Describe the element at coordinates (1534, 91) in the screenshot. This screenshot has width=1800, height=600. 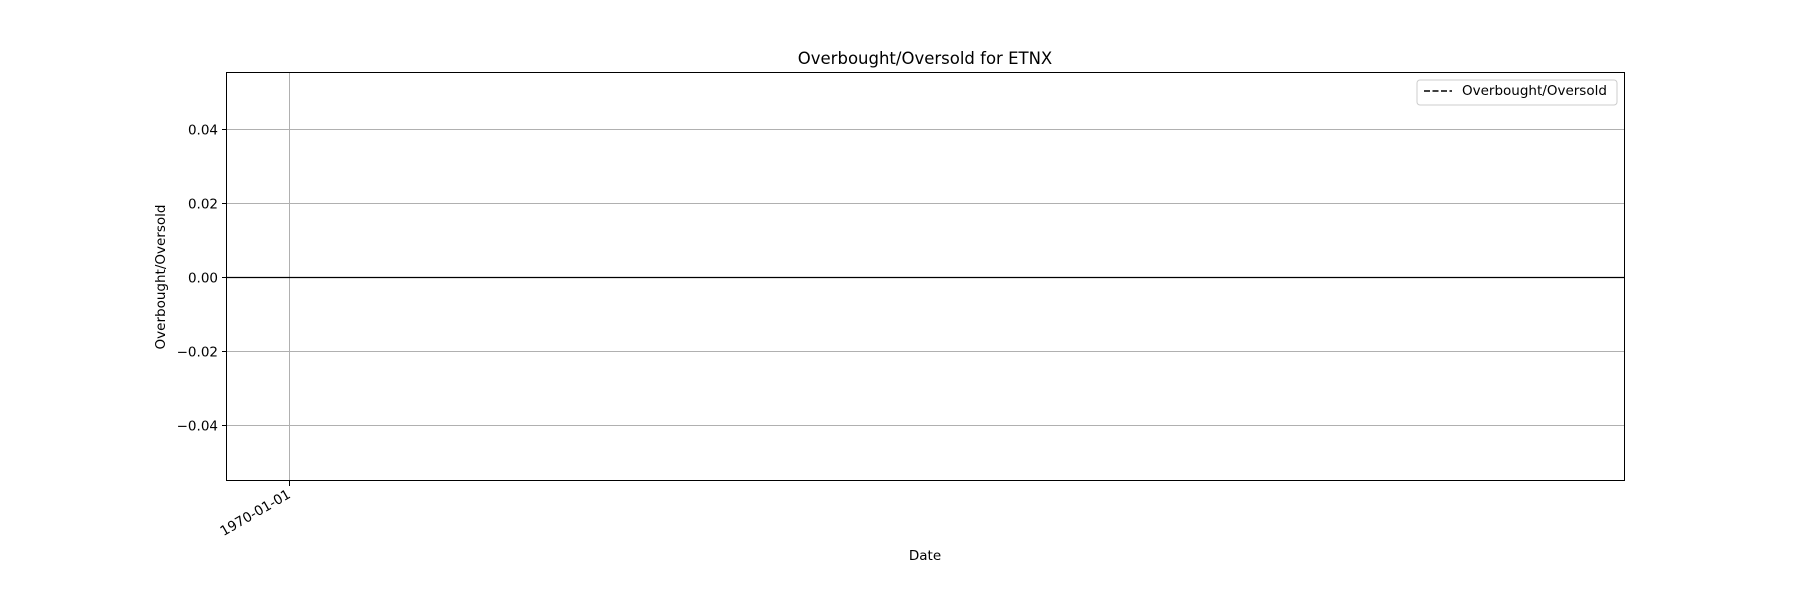
I see `legend-label: Overbought/Oversold` at that location.